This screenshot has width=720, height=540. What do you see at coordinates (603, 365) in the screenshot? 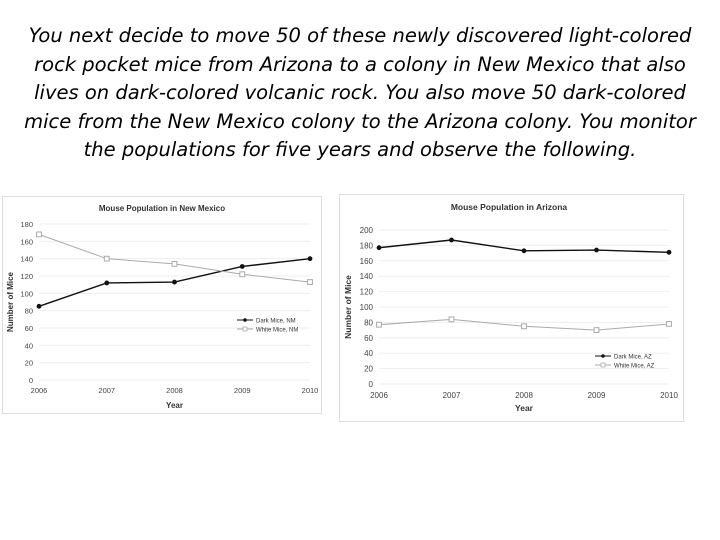
I see `az-legend-marker-white` at bounding box center [603, 365].